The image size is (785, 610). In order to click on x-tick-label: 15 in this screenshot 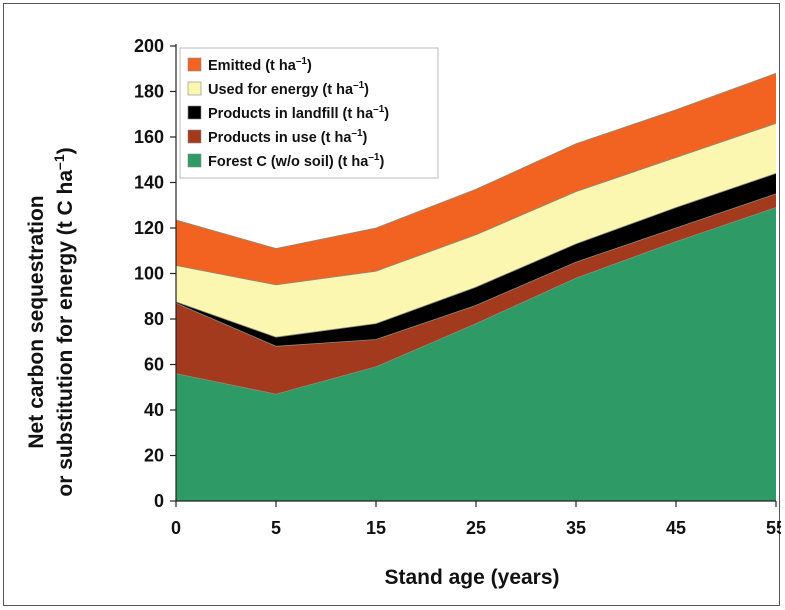, I will do `click(376, 528)`.